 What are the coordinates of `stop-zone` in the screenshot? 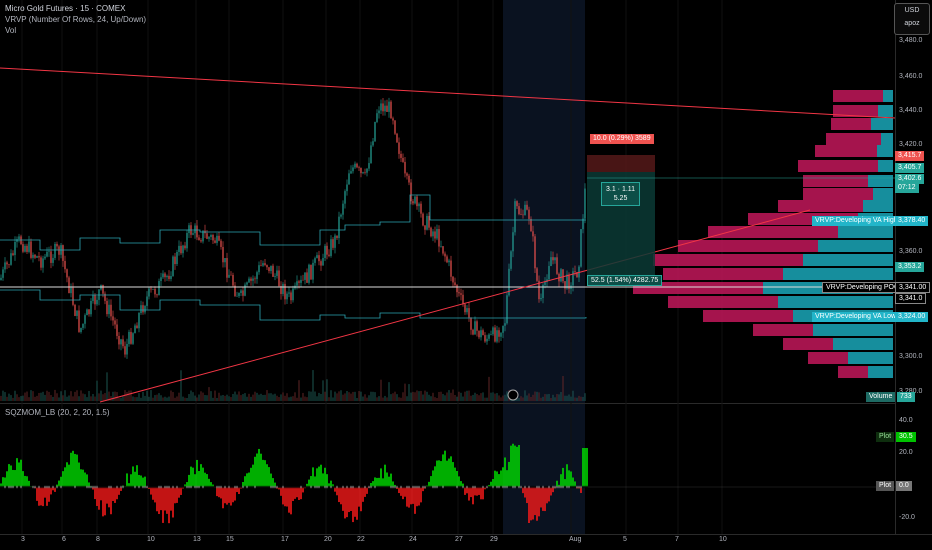 It's located at (621, 163).